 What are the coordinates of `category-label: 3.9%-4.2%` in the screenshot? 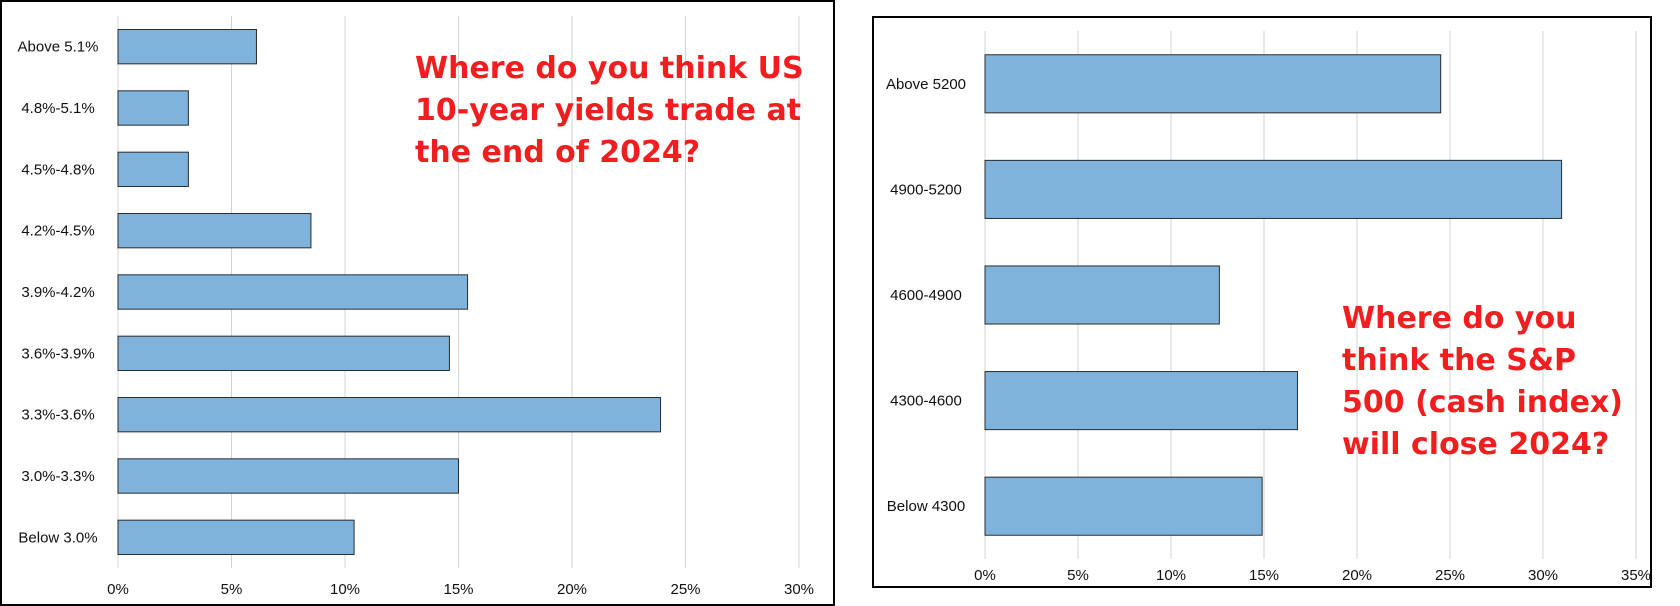 It's located at (57, 292).